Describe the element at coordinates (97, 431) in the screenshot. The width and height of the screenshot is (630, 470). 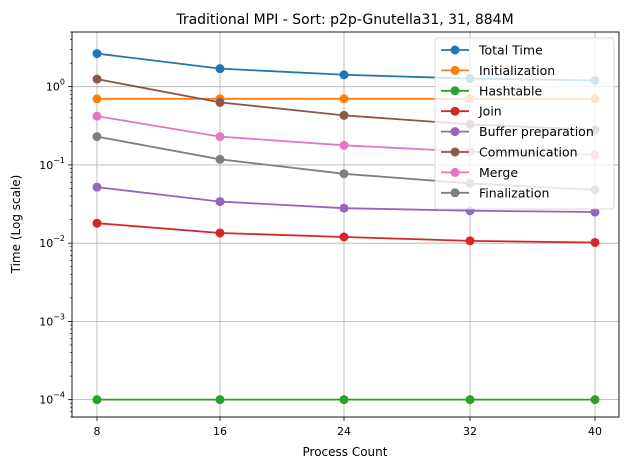
I see `x-tick-label: 8` at that location.